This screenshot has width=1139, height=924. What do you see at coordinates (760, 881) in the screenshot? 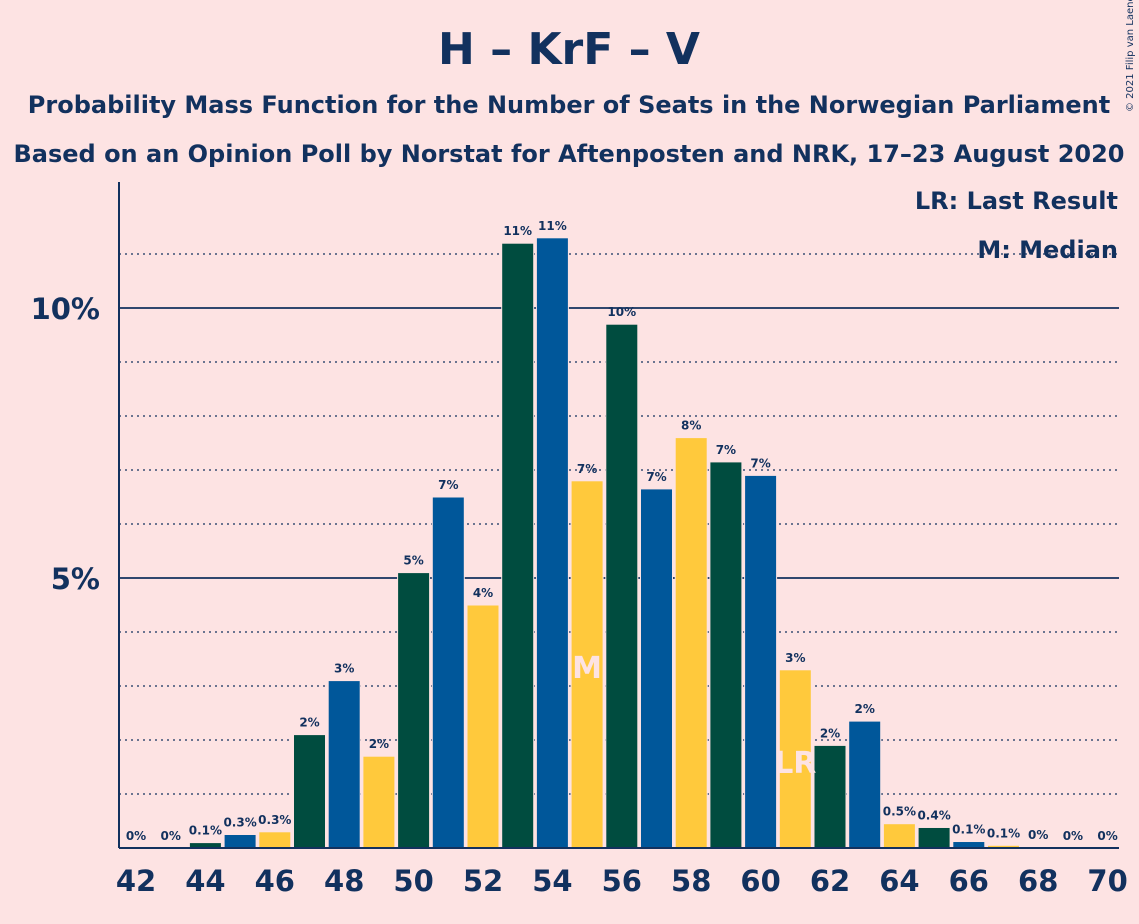
I see `x-tick-label: 60` at bounding box center [760, 881].